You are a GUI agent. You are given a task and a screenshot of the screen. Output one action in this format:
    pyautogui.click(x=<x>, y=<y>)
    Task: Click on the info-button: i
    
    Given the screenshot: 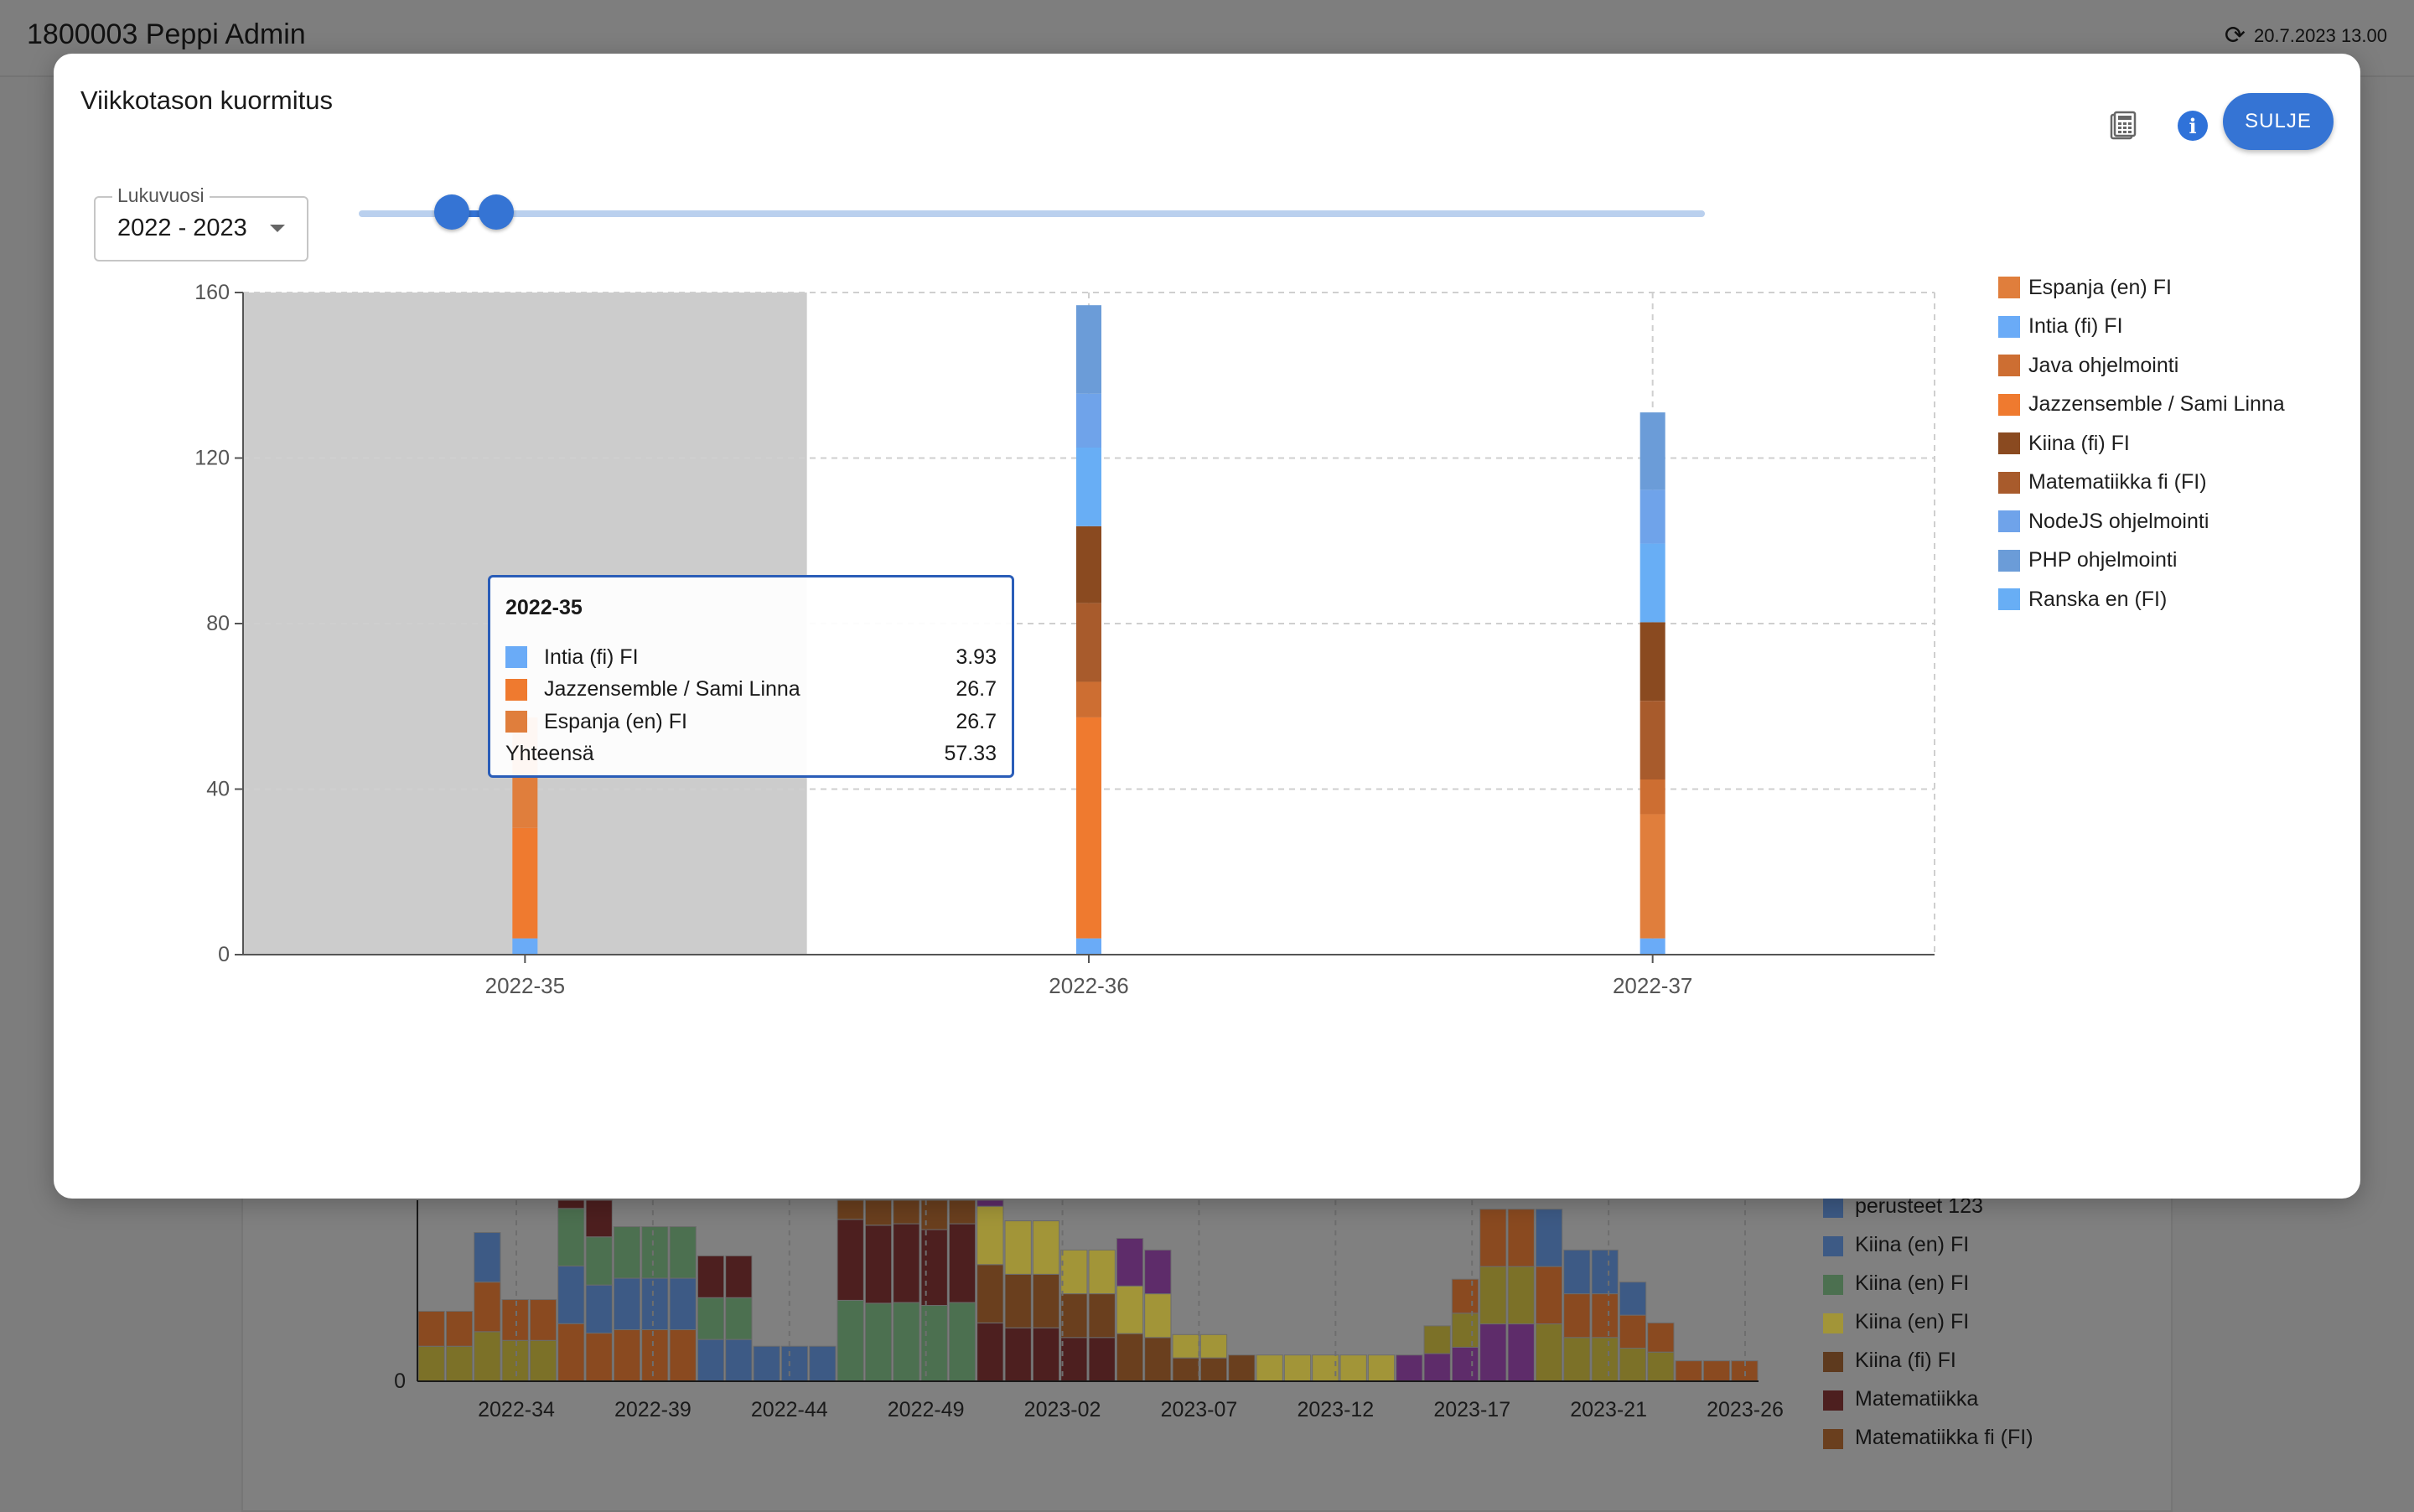 What is the action you would take?
    pyautogui.click(x=2193, y=126)
    